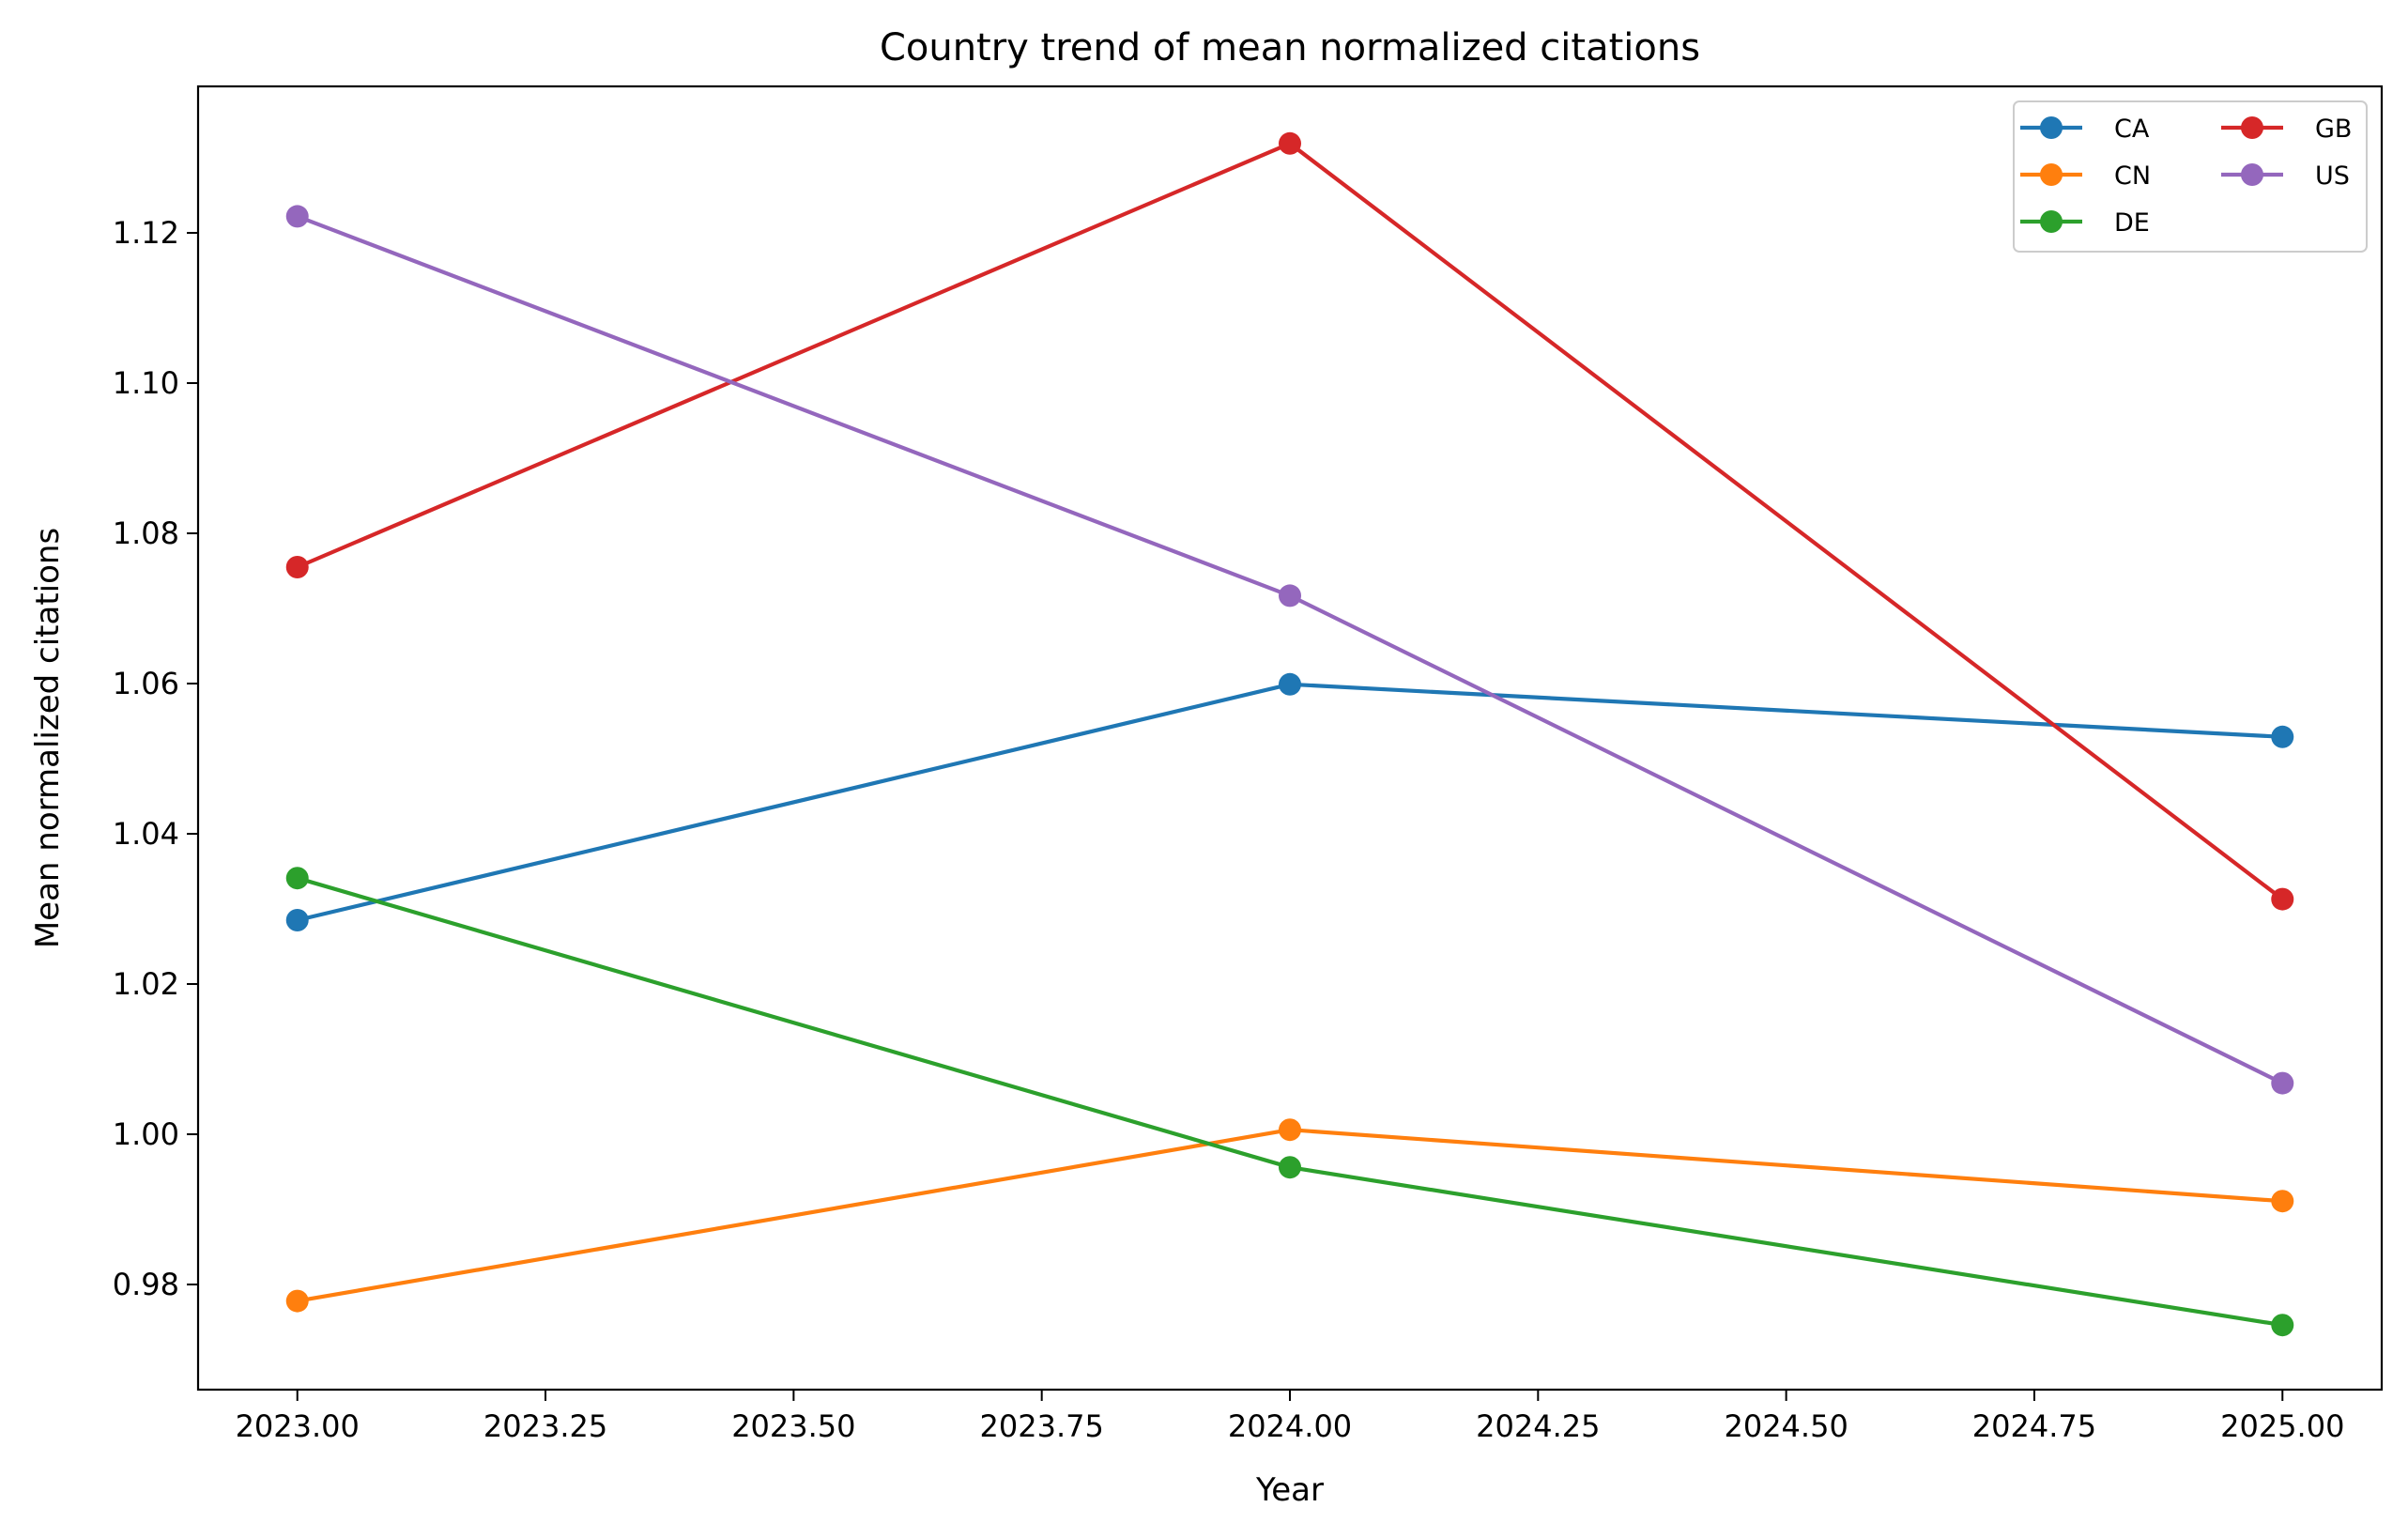 Image resolution: width=2408 pixels, height=1538 pixels. I want to click on legend: CA CN DE GB US, so click(2190, 176).